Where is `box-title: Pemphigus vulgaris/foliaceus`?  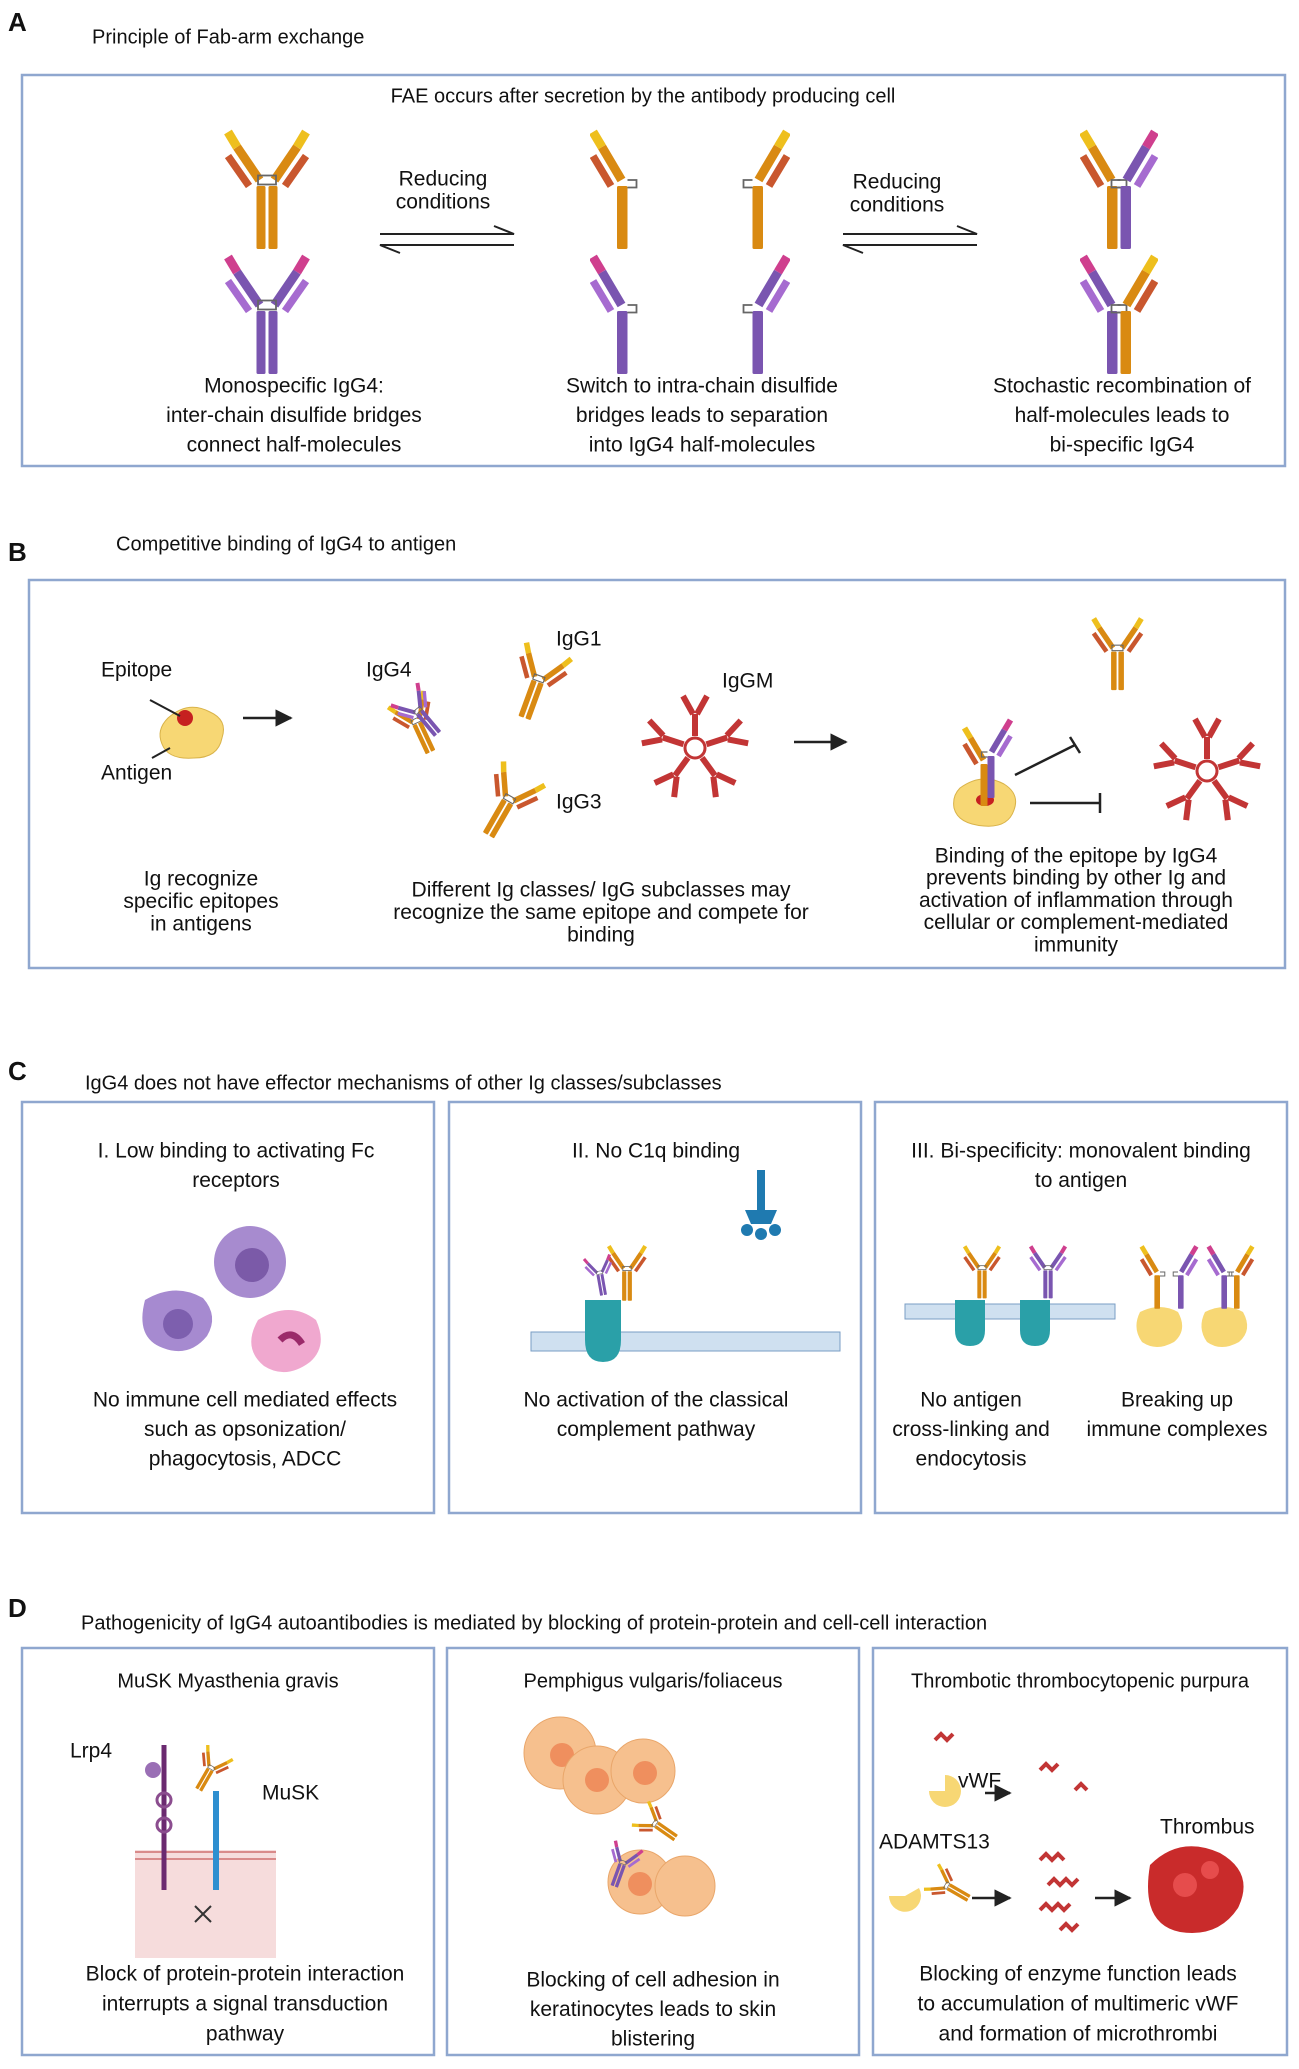 box-title: Pemphigus vulgaris/foliaceus is located at coordinates (652, 1681).